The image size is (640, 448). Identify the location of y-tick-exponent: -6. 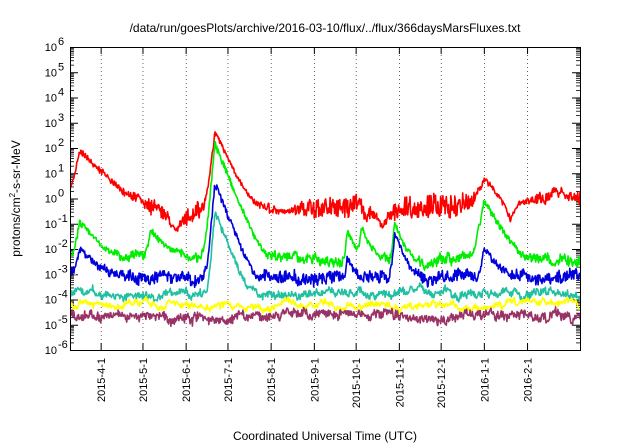
(63, 345).